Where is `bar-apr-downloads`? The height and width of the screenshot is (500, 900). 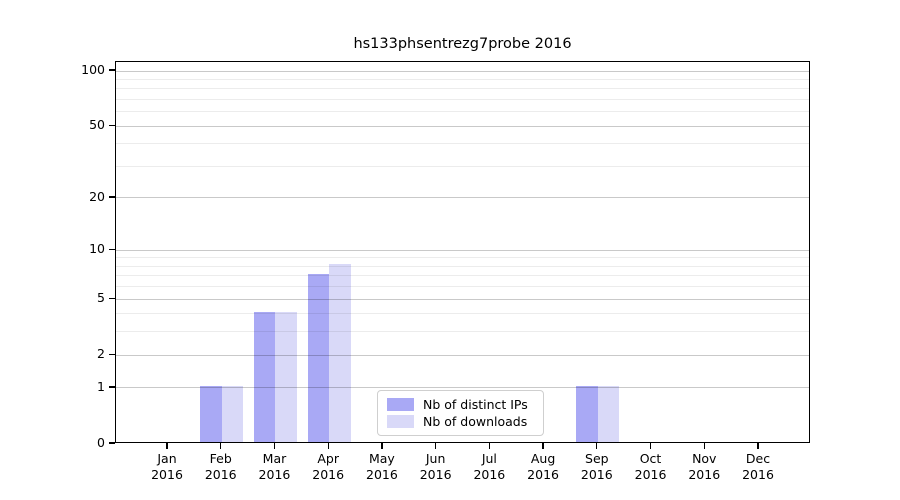 bar-apr-downloads is located at coordinates (340, 353).